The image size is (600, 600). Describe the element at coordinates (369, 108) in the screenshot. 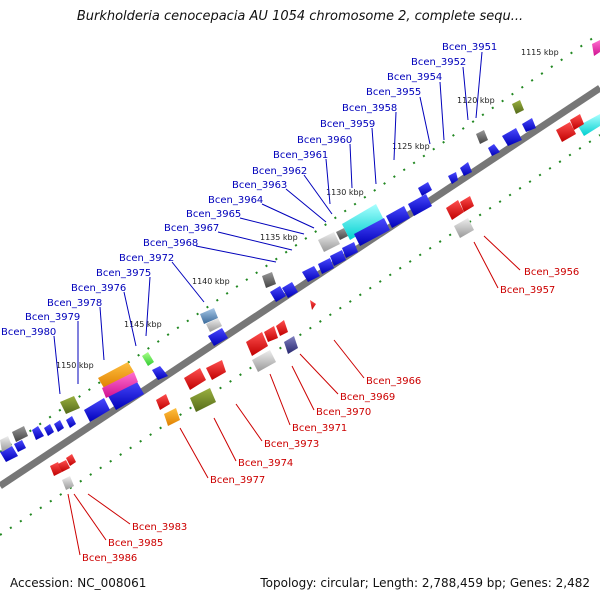

I see `gene-label: Bcen_3958` at that location.